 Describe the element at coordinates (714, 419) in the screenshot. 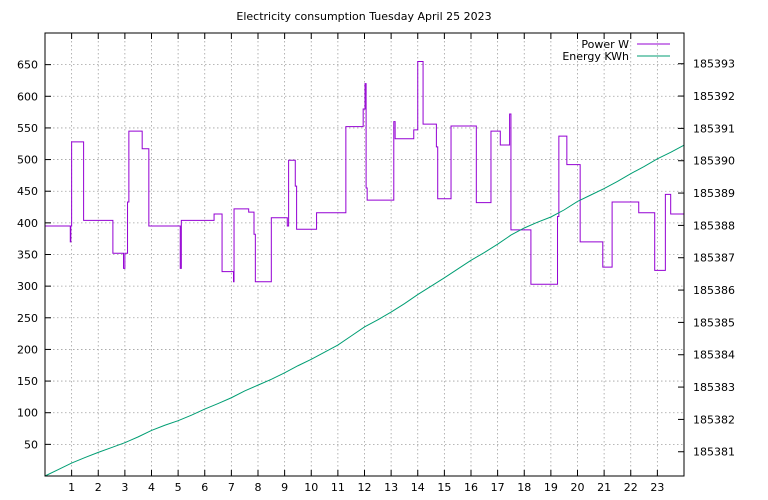

I see `y2-tick-label: 185382` at that location.